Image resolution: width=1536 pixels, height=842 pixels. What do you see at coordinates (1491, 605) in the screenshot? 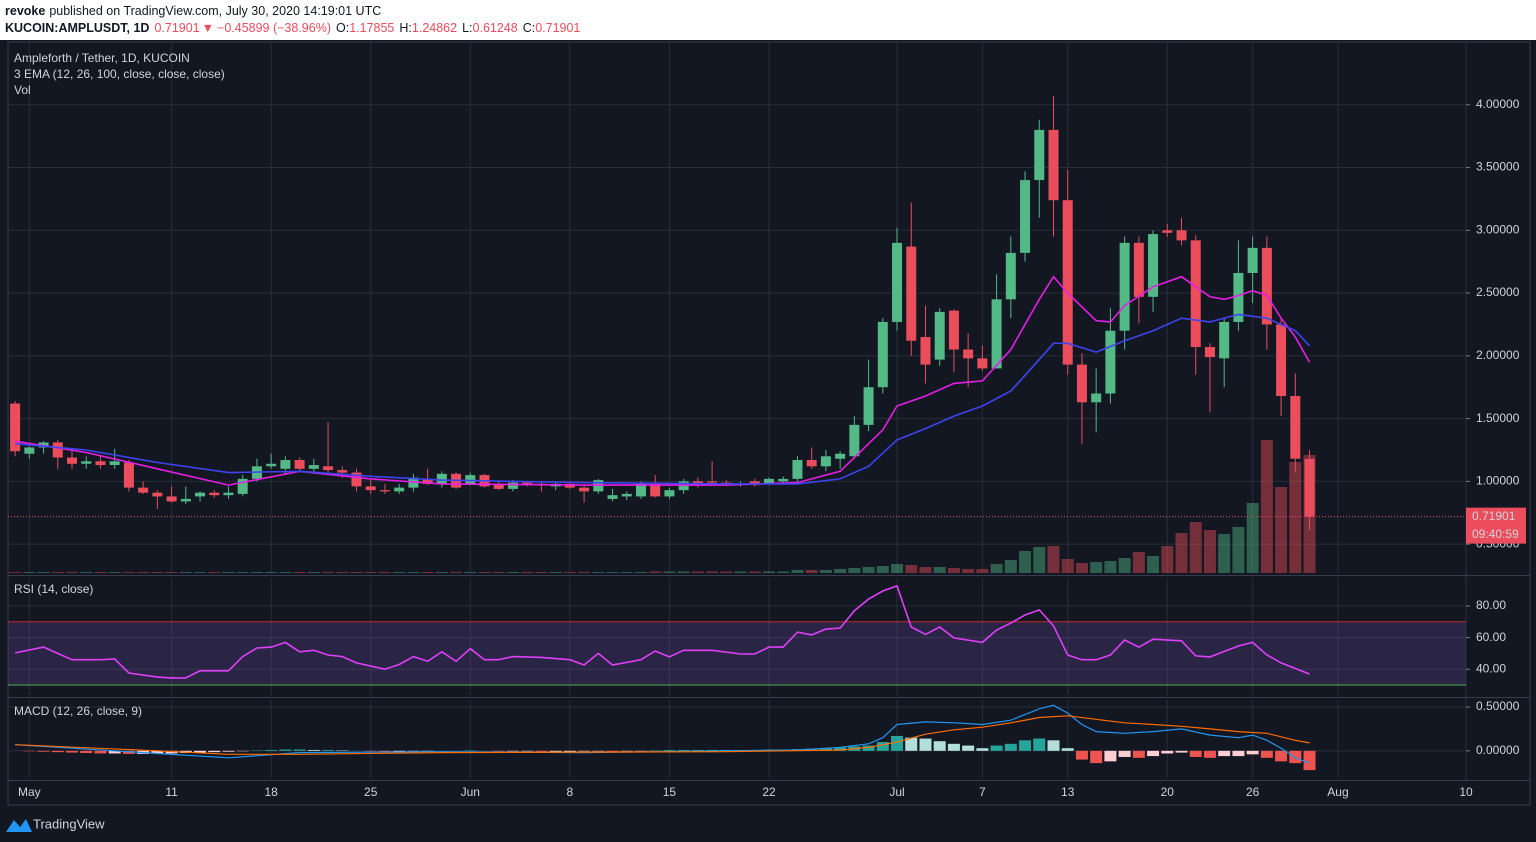
I see `y-tick-label: 80.00` at bounding box center [1491, 605].